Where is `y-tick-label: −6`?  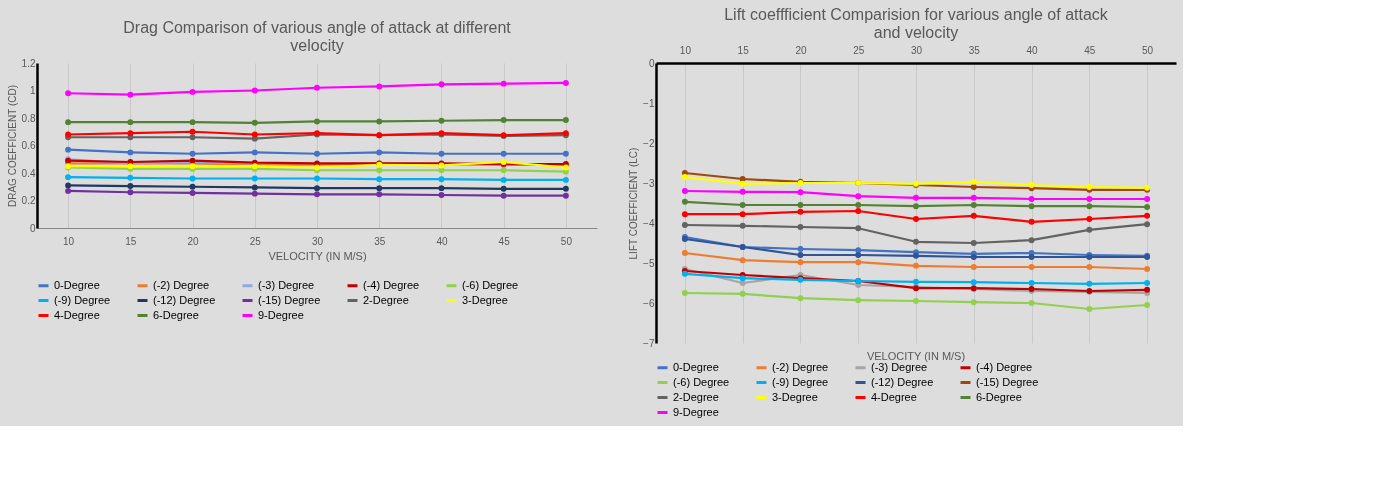
y-tick-label: −6 is located at coordinates (649, 303).